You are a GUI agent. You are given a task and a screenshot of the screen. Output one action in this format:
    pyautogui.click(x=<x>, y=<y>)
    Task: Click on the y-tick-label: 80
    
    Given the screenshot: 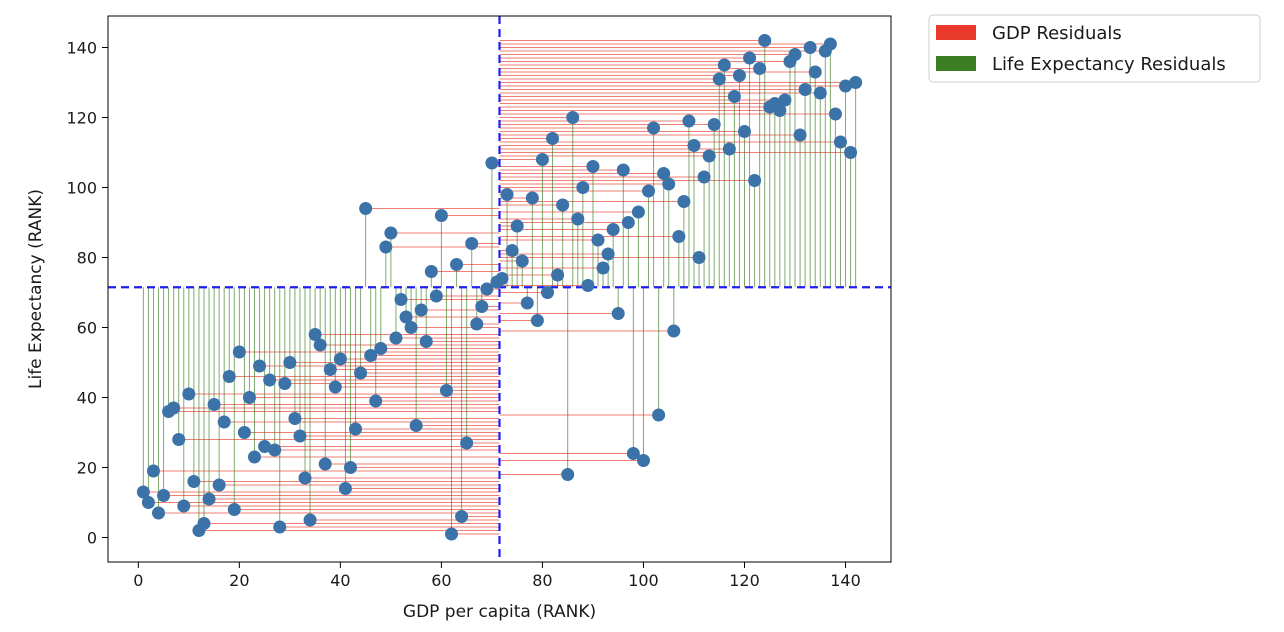 What is the action you would take?
    pyautogui.click(x=87, y=258)
    